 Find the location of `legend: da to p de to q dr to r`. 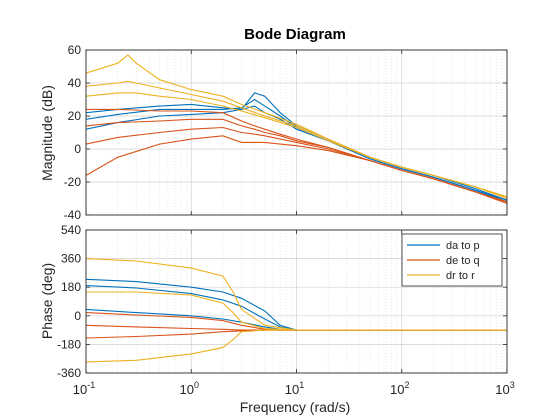

legend: da to p de to q dr to r is located at coordinates (452, 260).